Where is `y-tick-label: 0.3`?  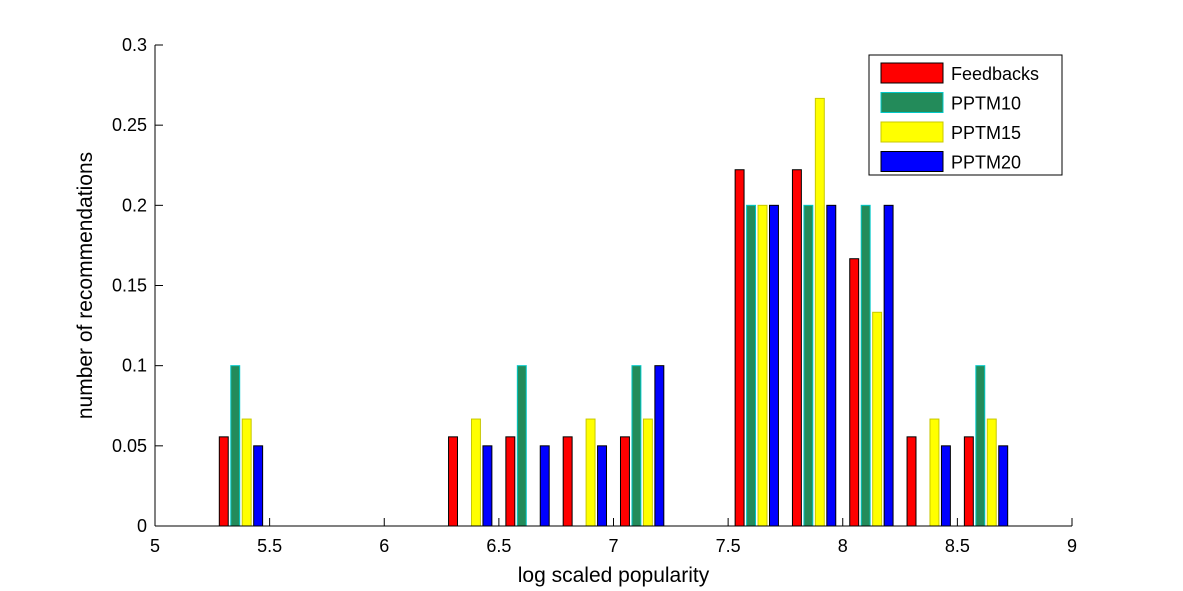 y-tick-label: 0.3 is located at coordinates (134, 45).